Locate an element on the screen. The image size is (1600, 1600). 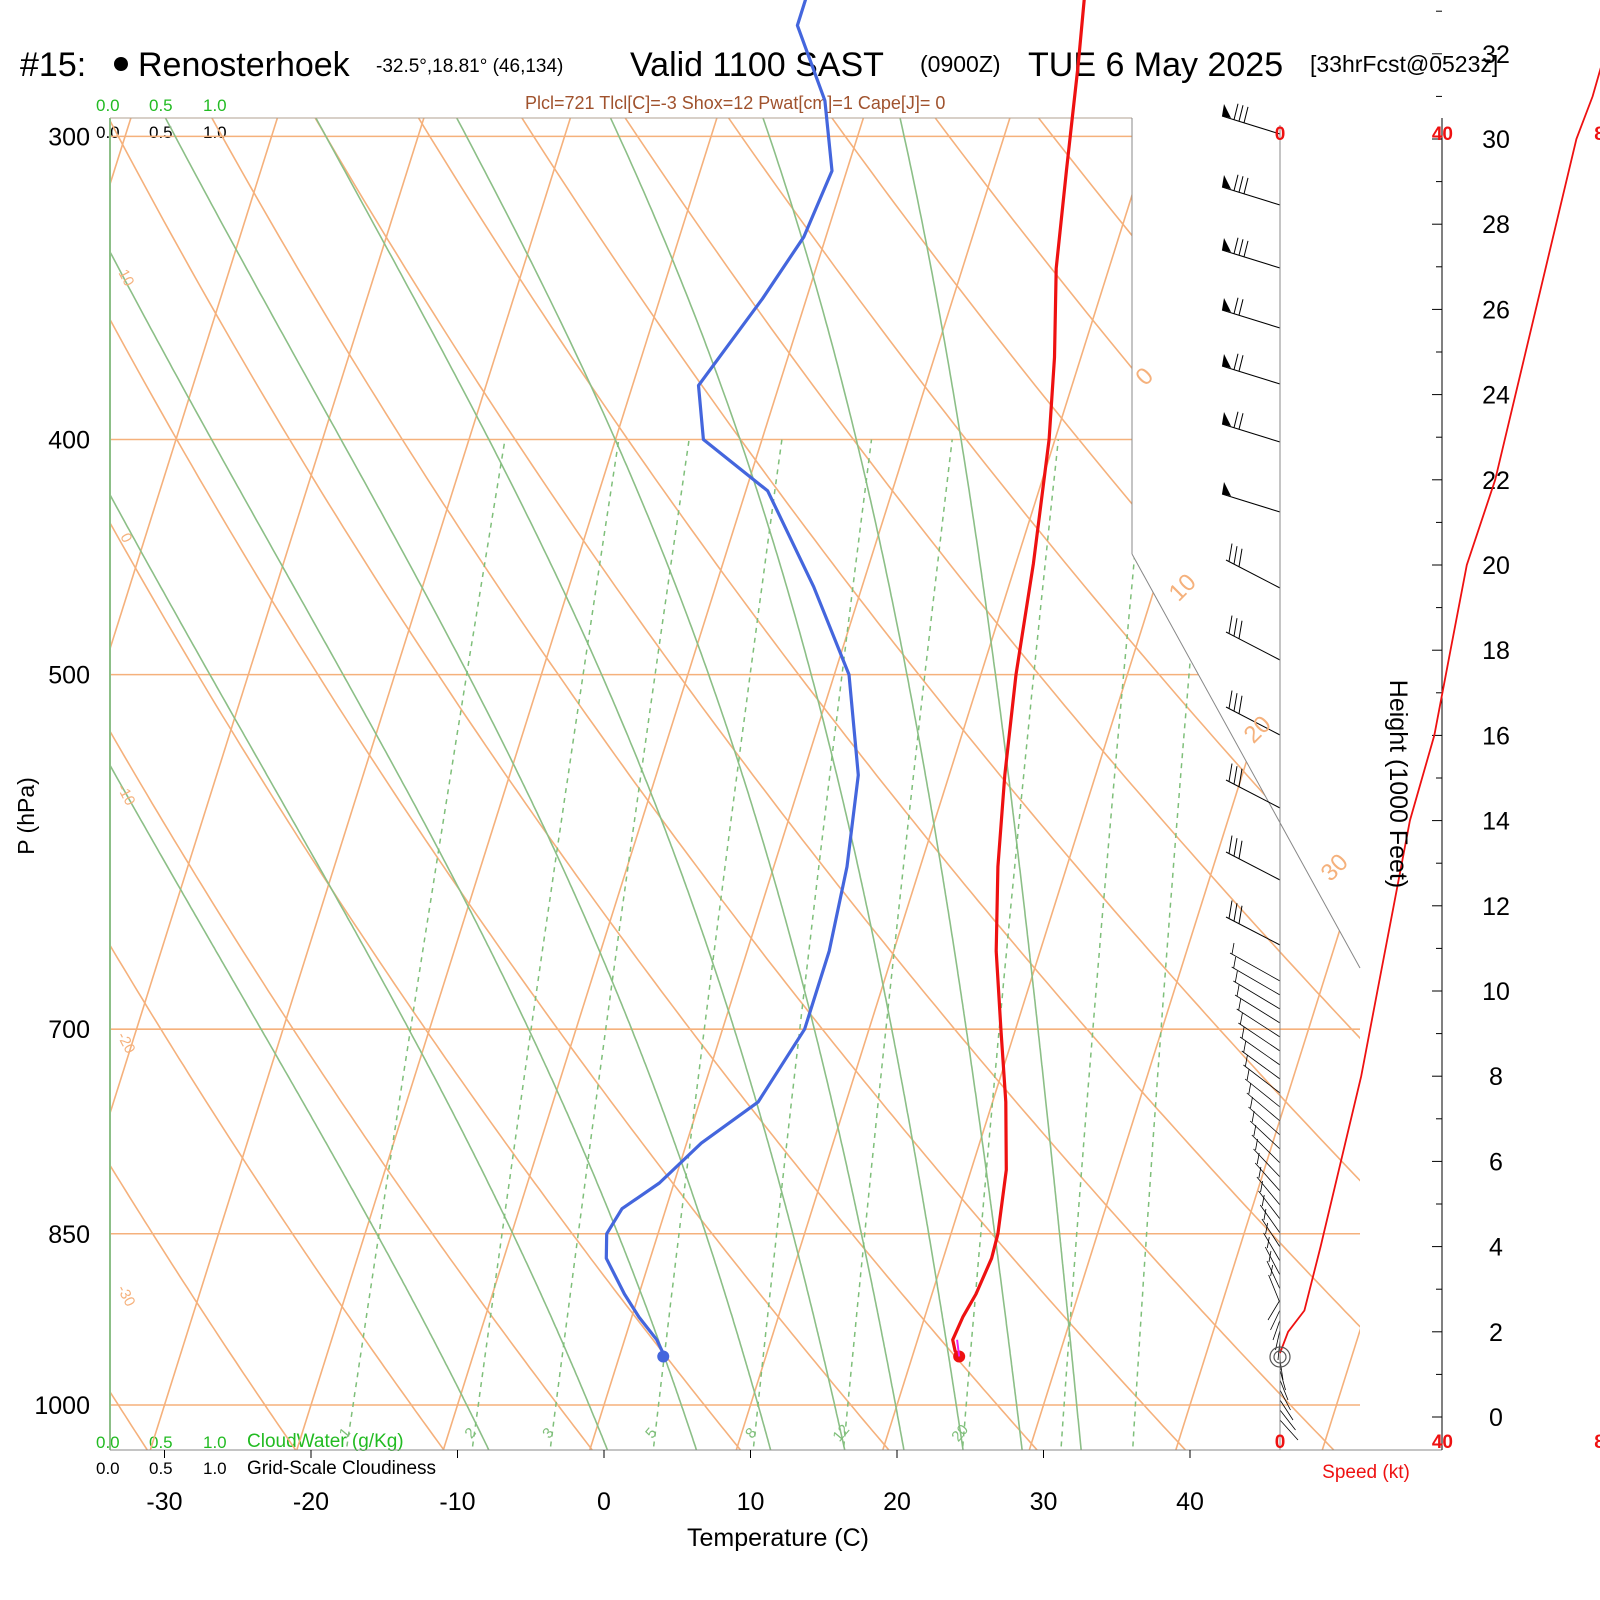
mixing-ratio-label: 5 is located at coordinates (651, 1433).